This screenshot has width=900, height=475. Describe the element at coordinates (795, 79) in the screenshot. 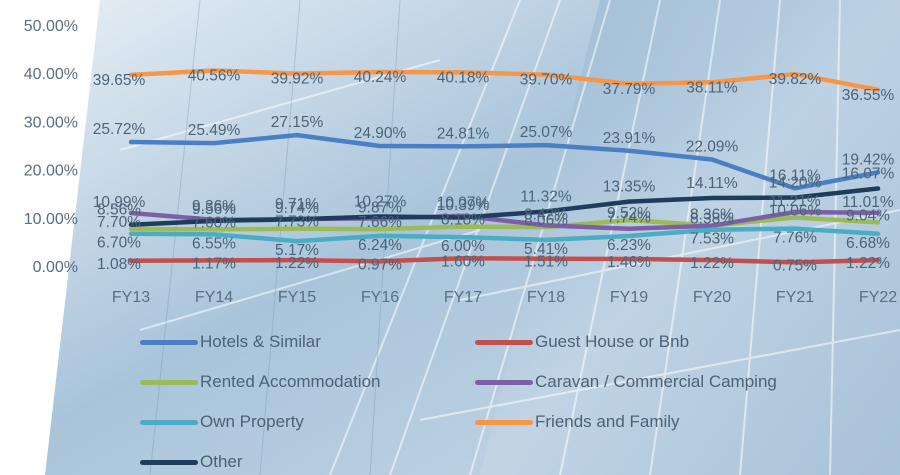

I see `data-label: 39.82%` at that location.